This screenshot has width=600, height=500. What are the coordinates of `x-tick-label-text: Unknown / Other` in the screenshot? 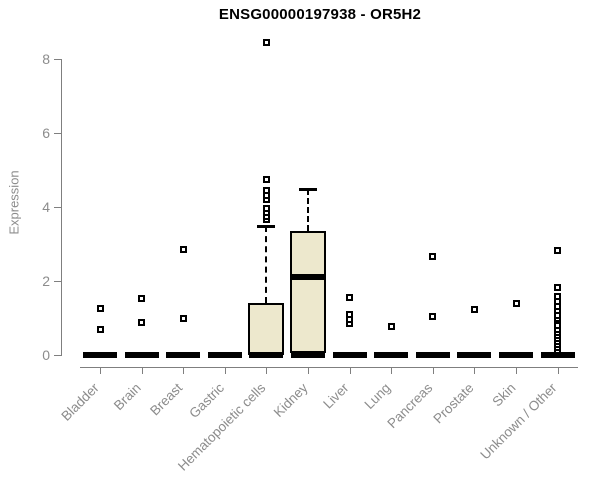 It's located at (518, 421).